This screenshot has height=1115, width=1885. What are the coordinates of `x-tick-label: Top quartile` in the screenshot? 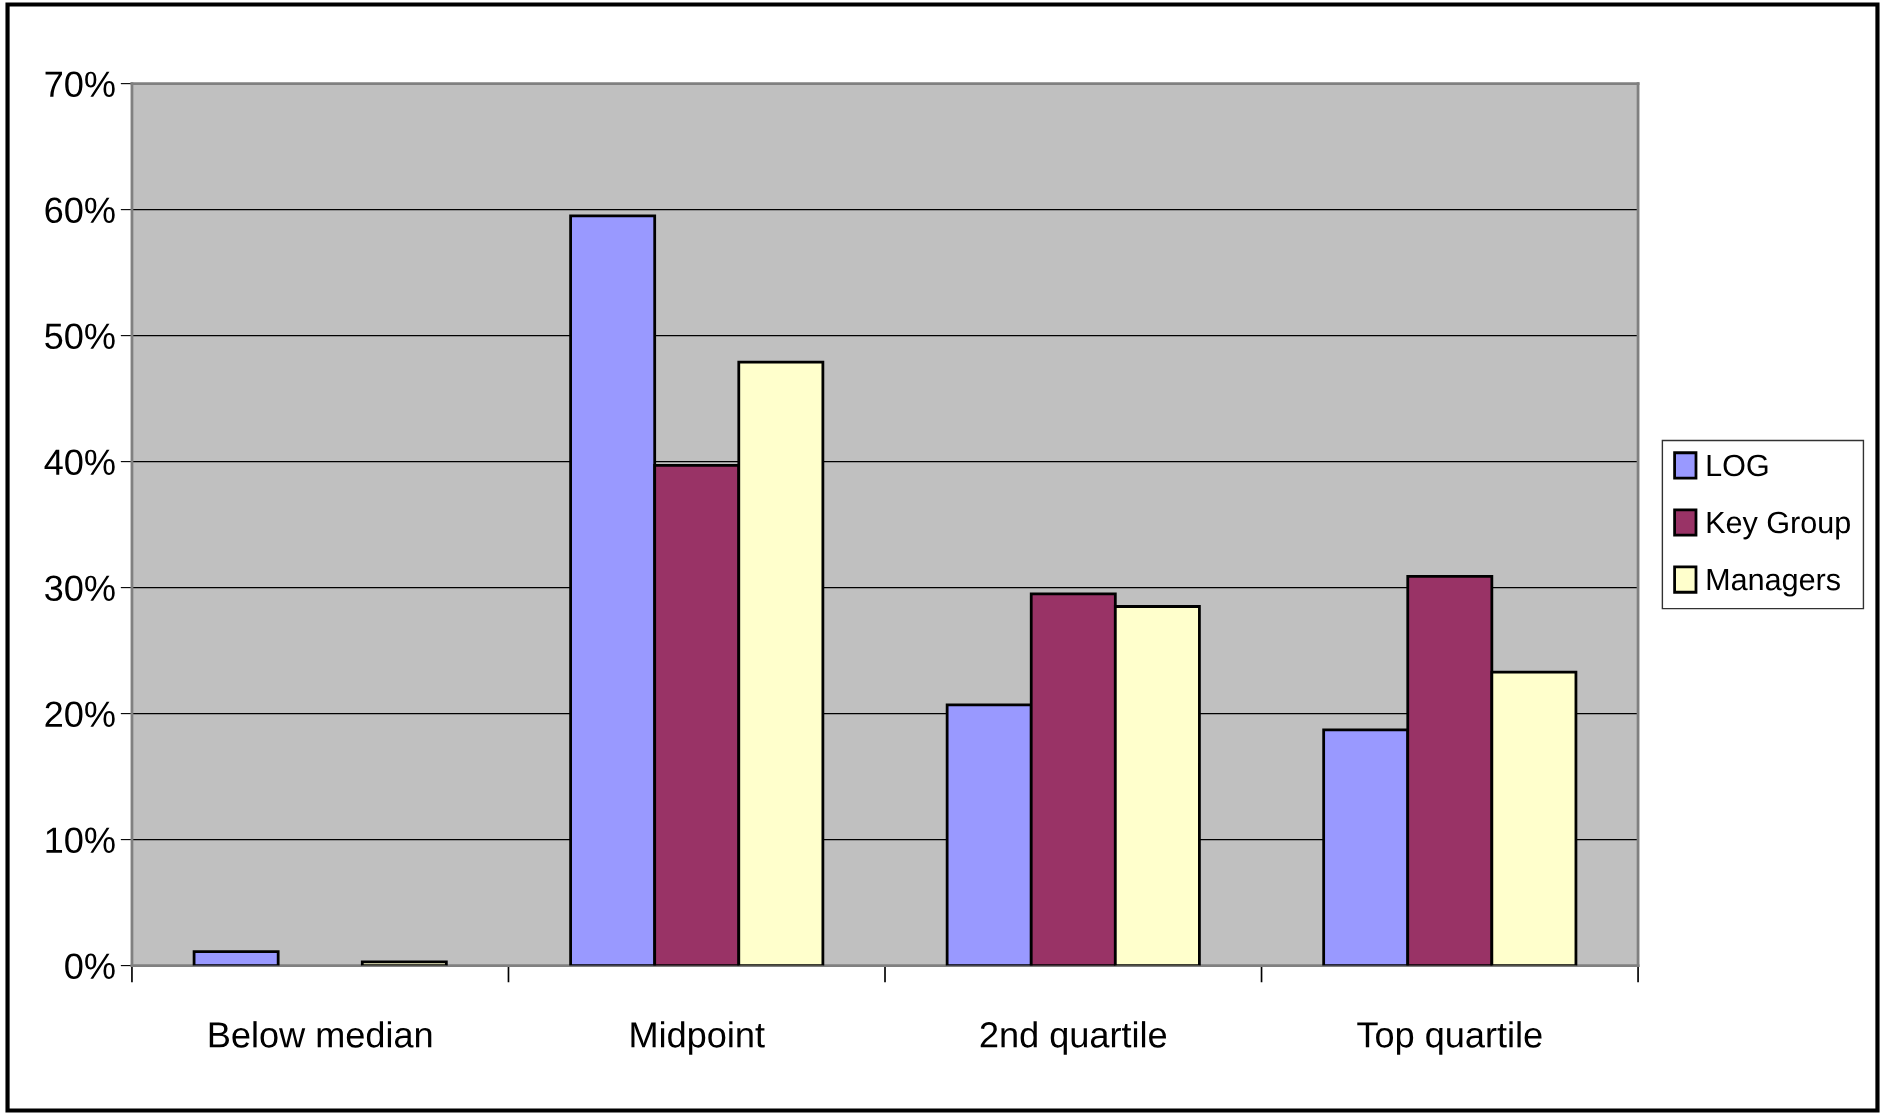 It's located at (1449, 1038).